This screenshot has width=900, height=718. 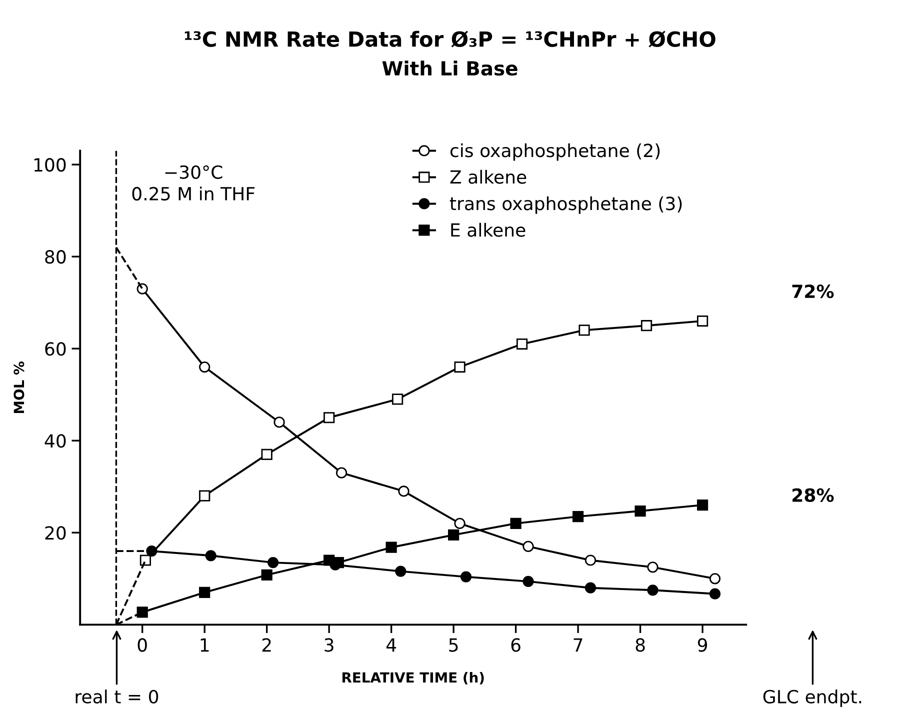 I want to click on x-tick-label: 7, so click(x=578, y=645).